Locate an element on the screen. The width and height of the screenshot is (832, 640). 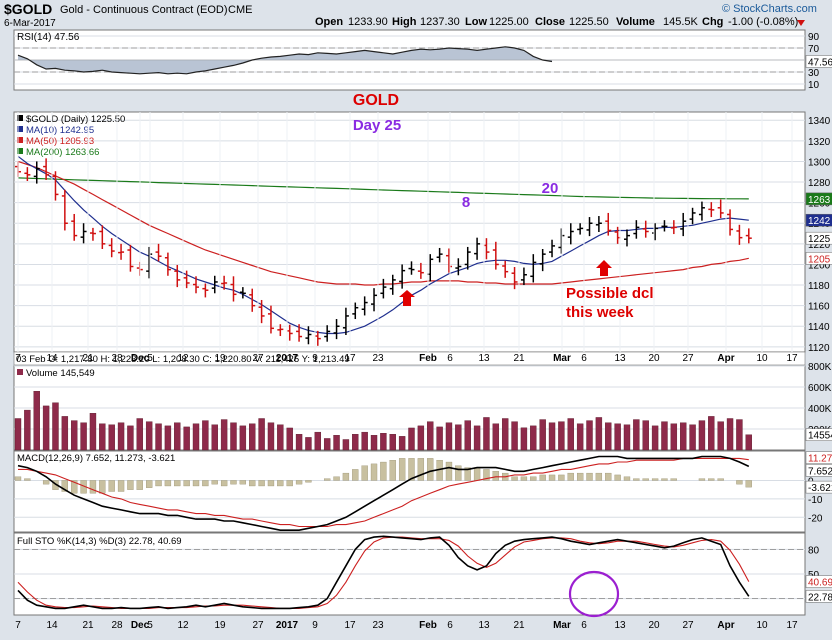
x-tick-label: Apr is located at coordinates (725, 358).